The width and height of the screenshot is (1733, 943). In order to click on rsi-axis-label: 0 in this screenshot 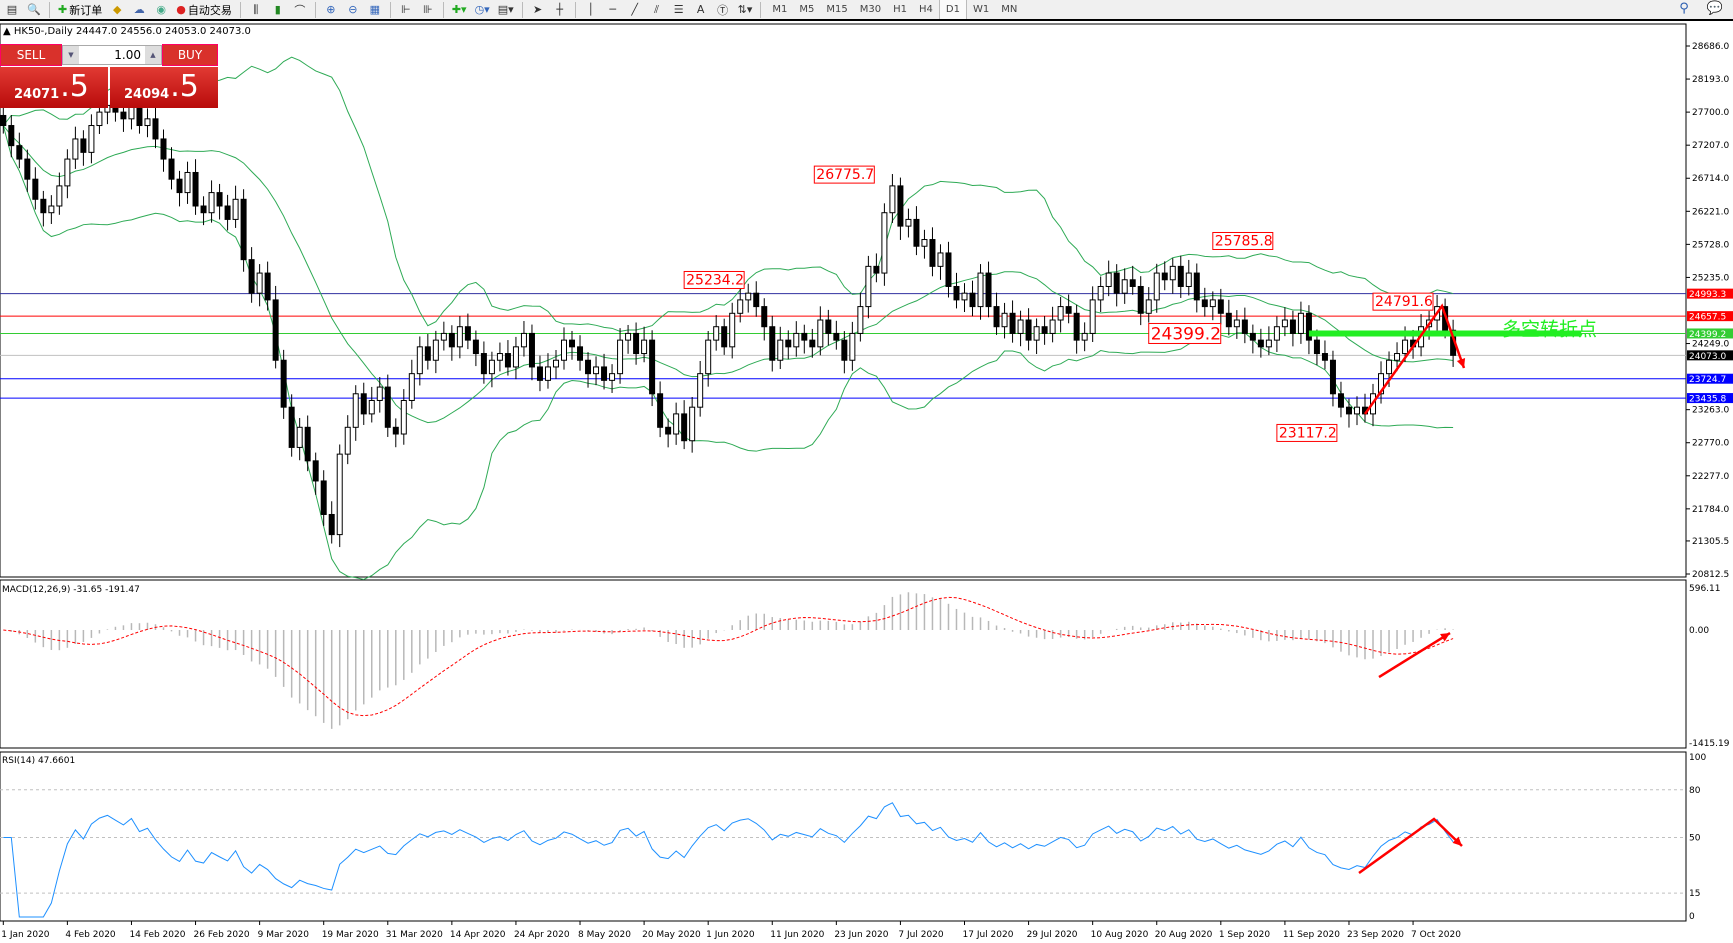, I will do `click(1692, 917)`.